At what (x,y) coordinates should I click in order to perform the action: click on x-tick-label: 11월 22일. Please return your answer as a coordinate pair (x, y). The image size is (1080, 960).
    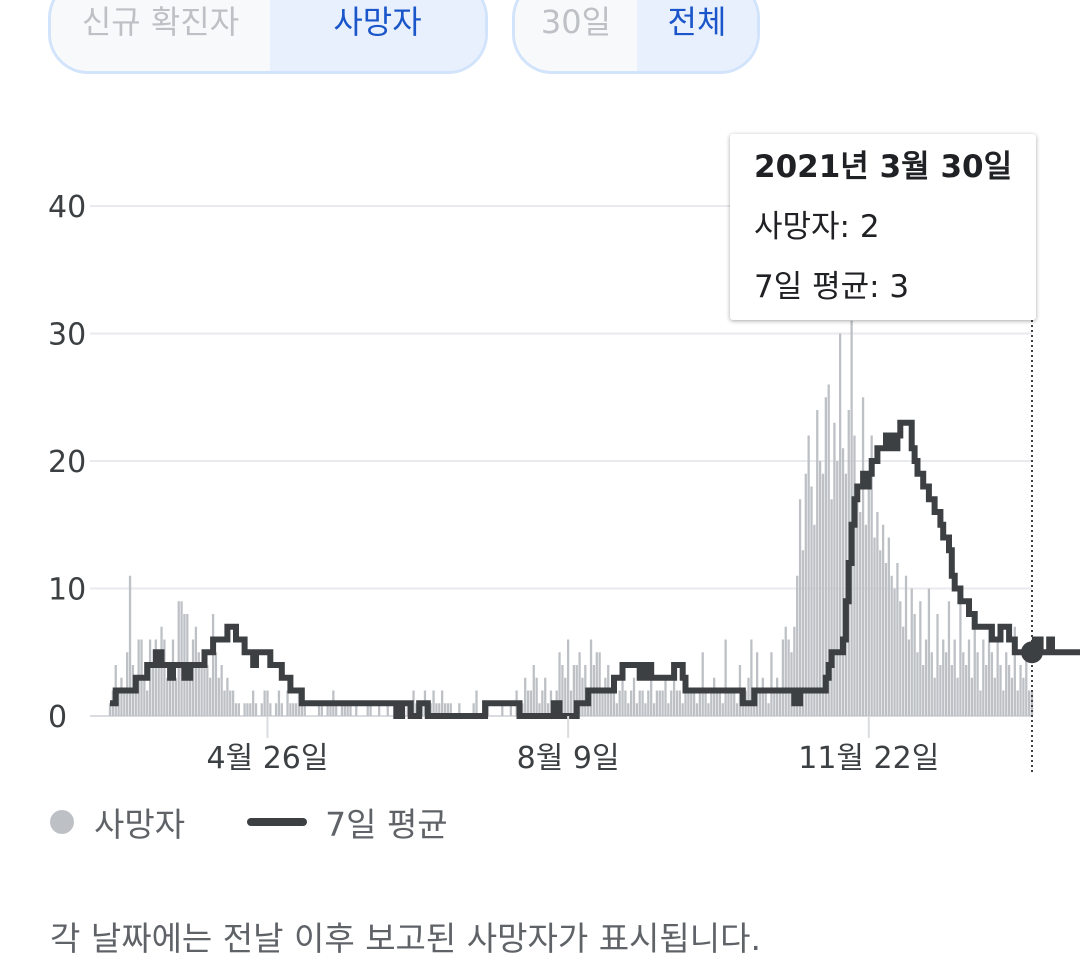
    Looking at the image, I should click on (868, 758).